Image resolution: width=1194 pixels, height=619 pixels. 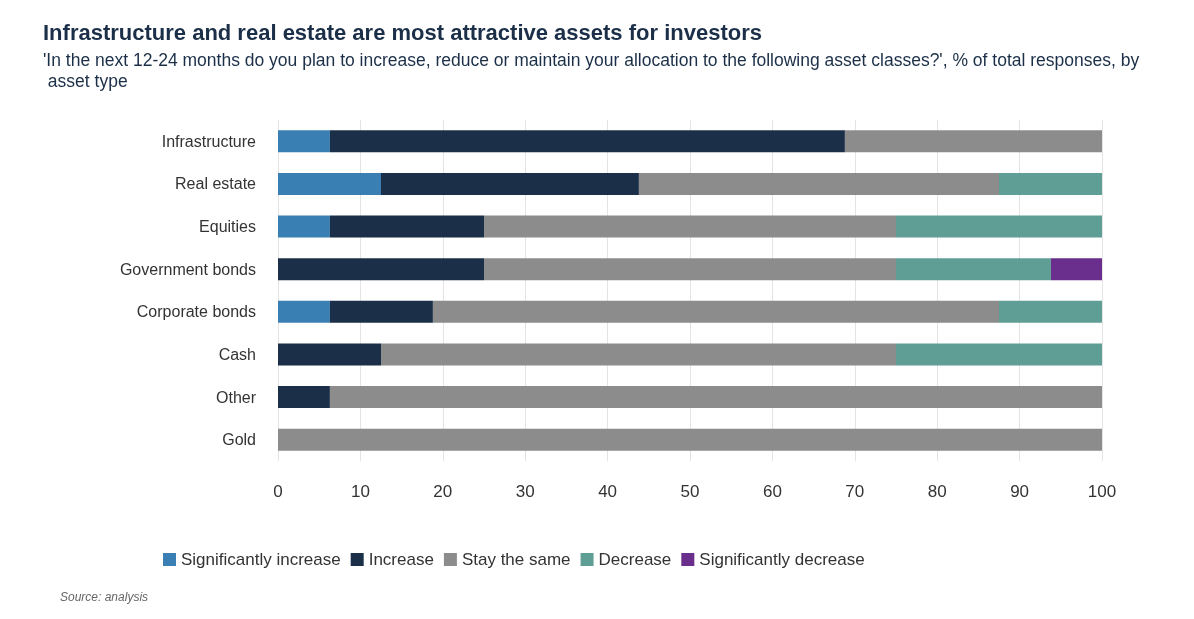 What do you see at coordinates (1020, 491) in the screenshot?
I see `x-tick-label: 90` at bounding box center [1020, 491].